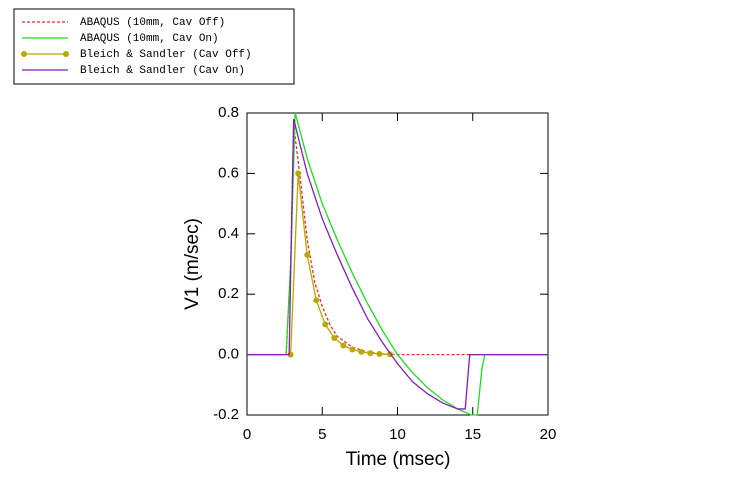 This screenshot has height=496, width=736. Describe the element at coordinates (154, 46) in the screenshot. I see `legend-box` at that location.